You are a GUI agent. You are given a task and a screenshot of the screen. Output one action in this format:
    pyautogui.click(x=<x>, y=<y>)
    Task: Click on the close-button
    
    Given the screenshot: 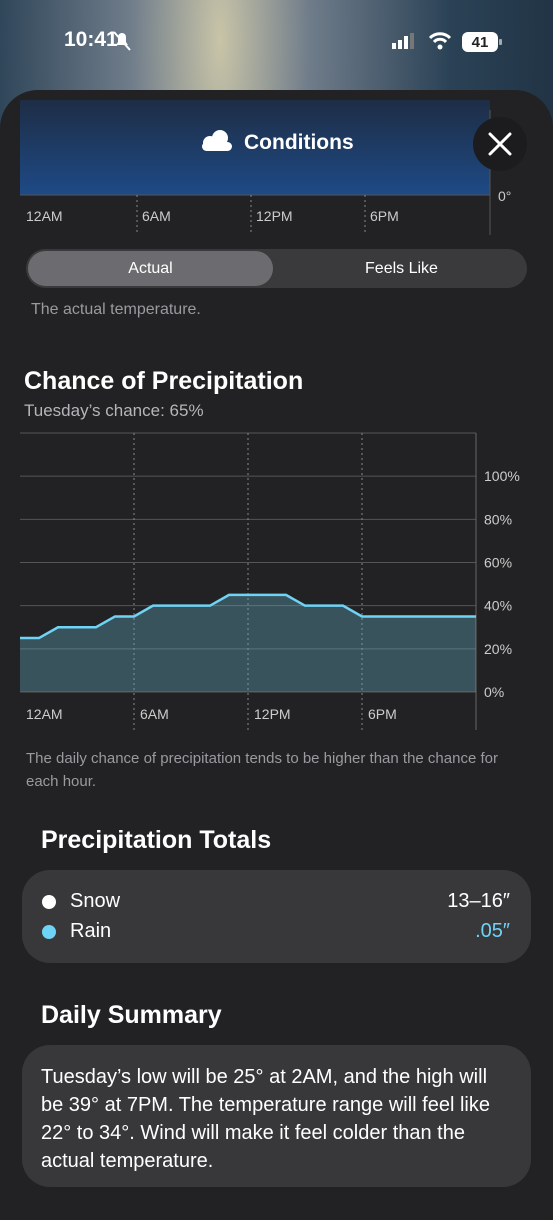 What is the action you would take?
    pyautogui.click(x=500, y=144)
    